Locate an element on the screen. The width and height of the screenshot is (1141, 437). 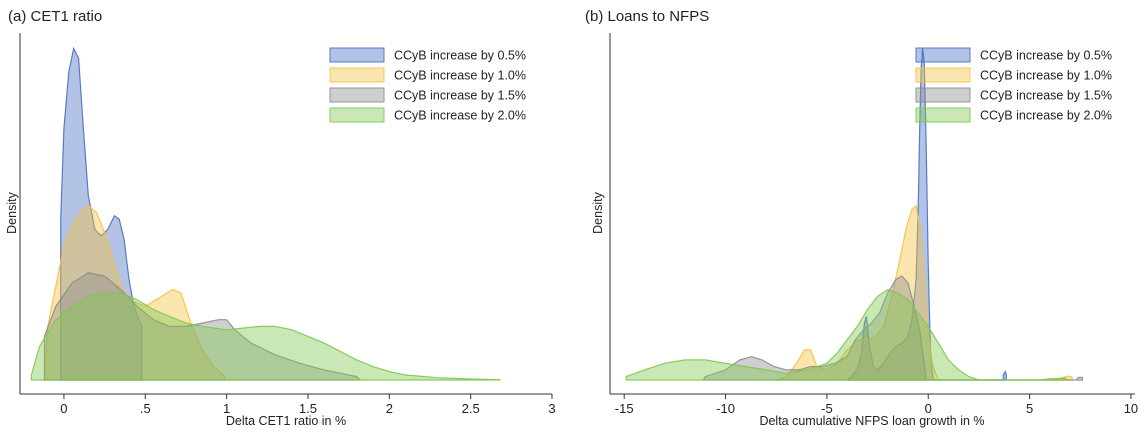
panel-a-y-axis-label: Density is located at coordinates (12, 212).